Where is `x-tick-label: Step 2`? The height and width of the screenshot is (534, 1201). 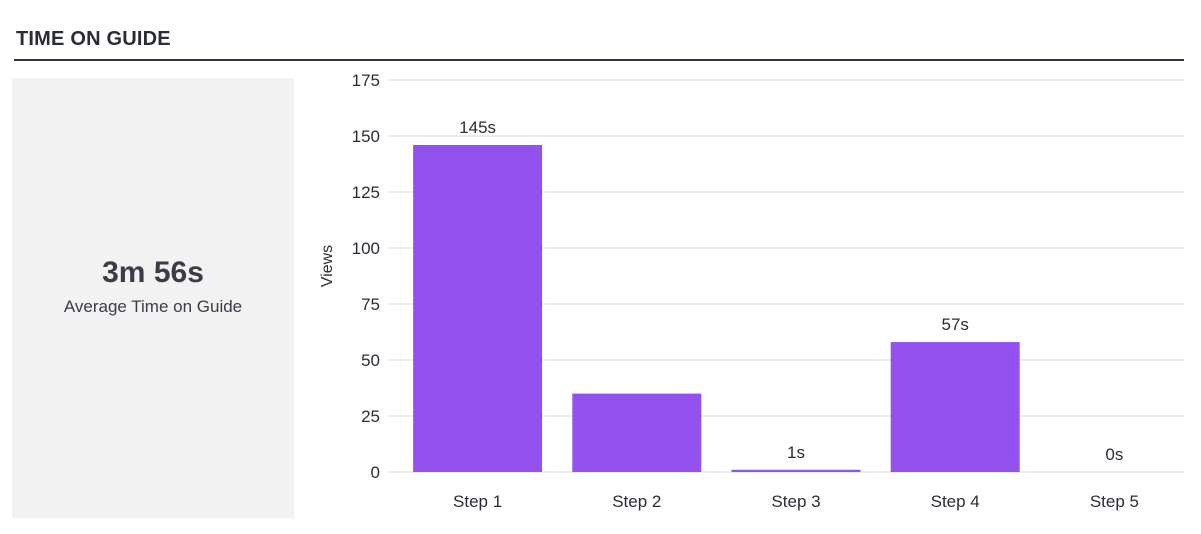 x-tick-label: Step 2 is located at coordinates (636, 501).